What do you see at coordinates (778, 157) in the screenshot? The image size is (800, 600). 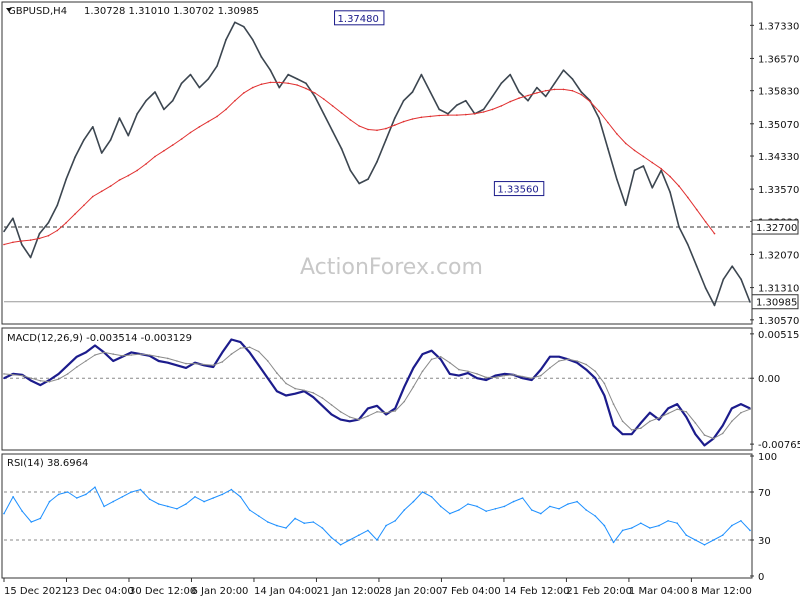 I see `y-tick-label: 1.34330` at bounding box center [778, 157].